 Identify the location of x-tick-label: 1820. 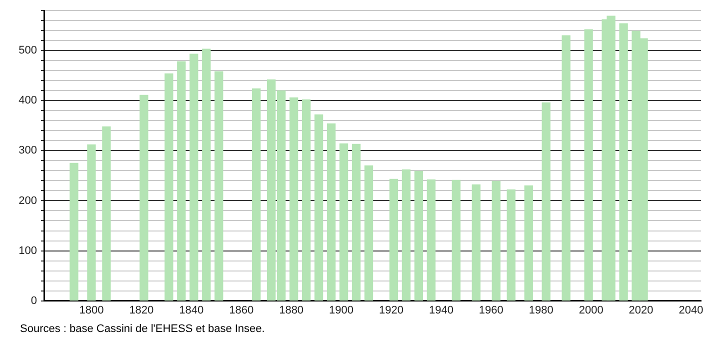
(141, 310).